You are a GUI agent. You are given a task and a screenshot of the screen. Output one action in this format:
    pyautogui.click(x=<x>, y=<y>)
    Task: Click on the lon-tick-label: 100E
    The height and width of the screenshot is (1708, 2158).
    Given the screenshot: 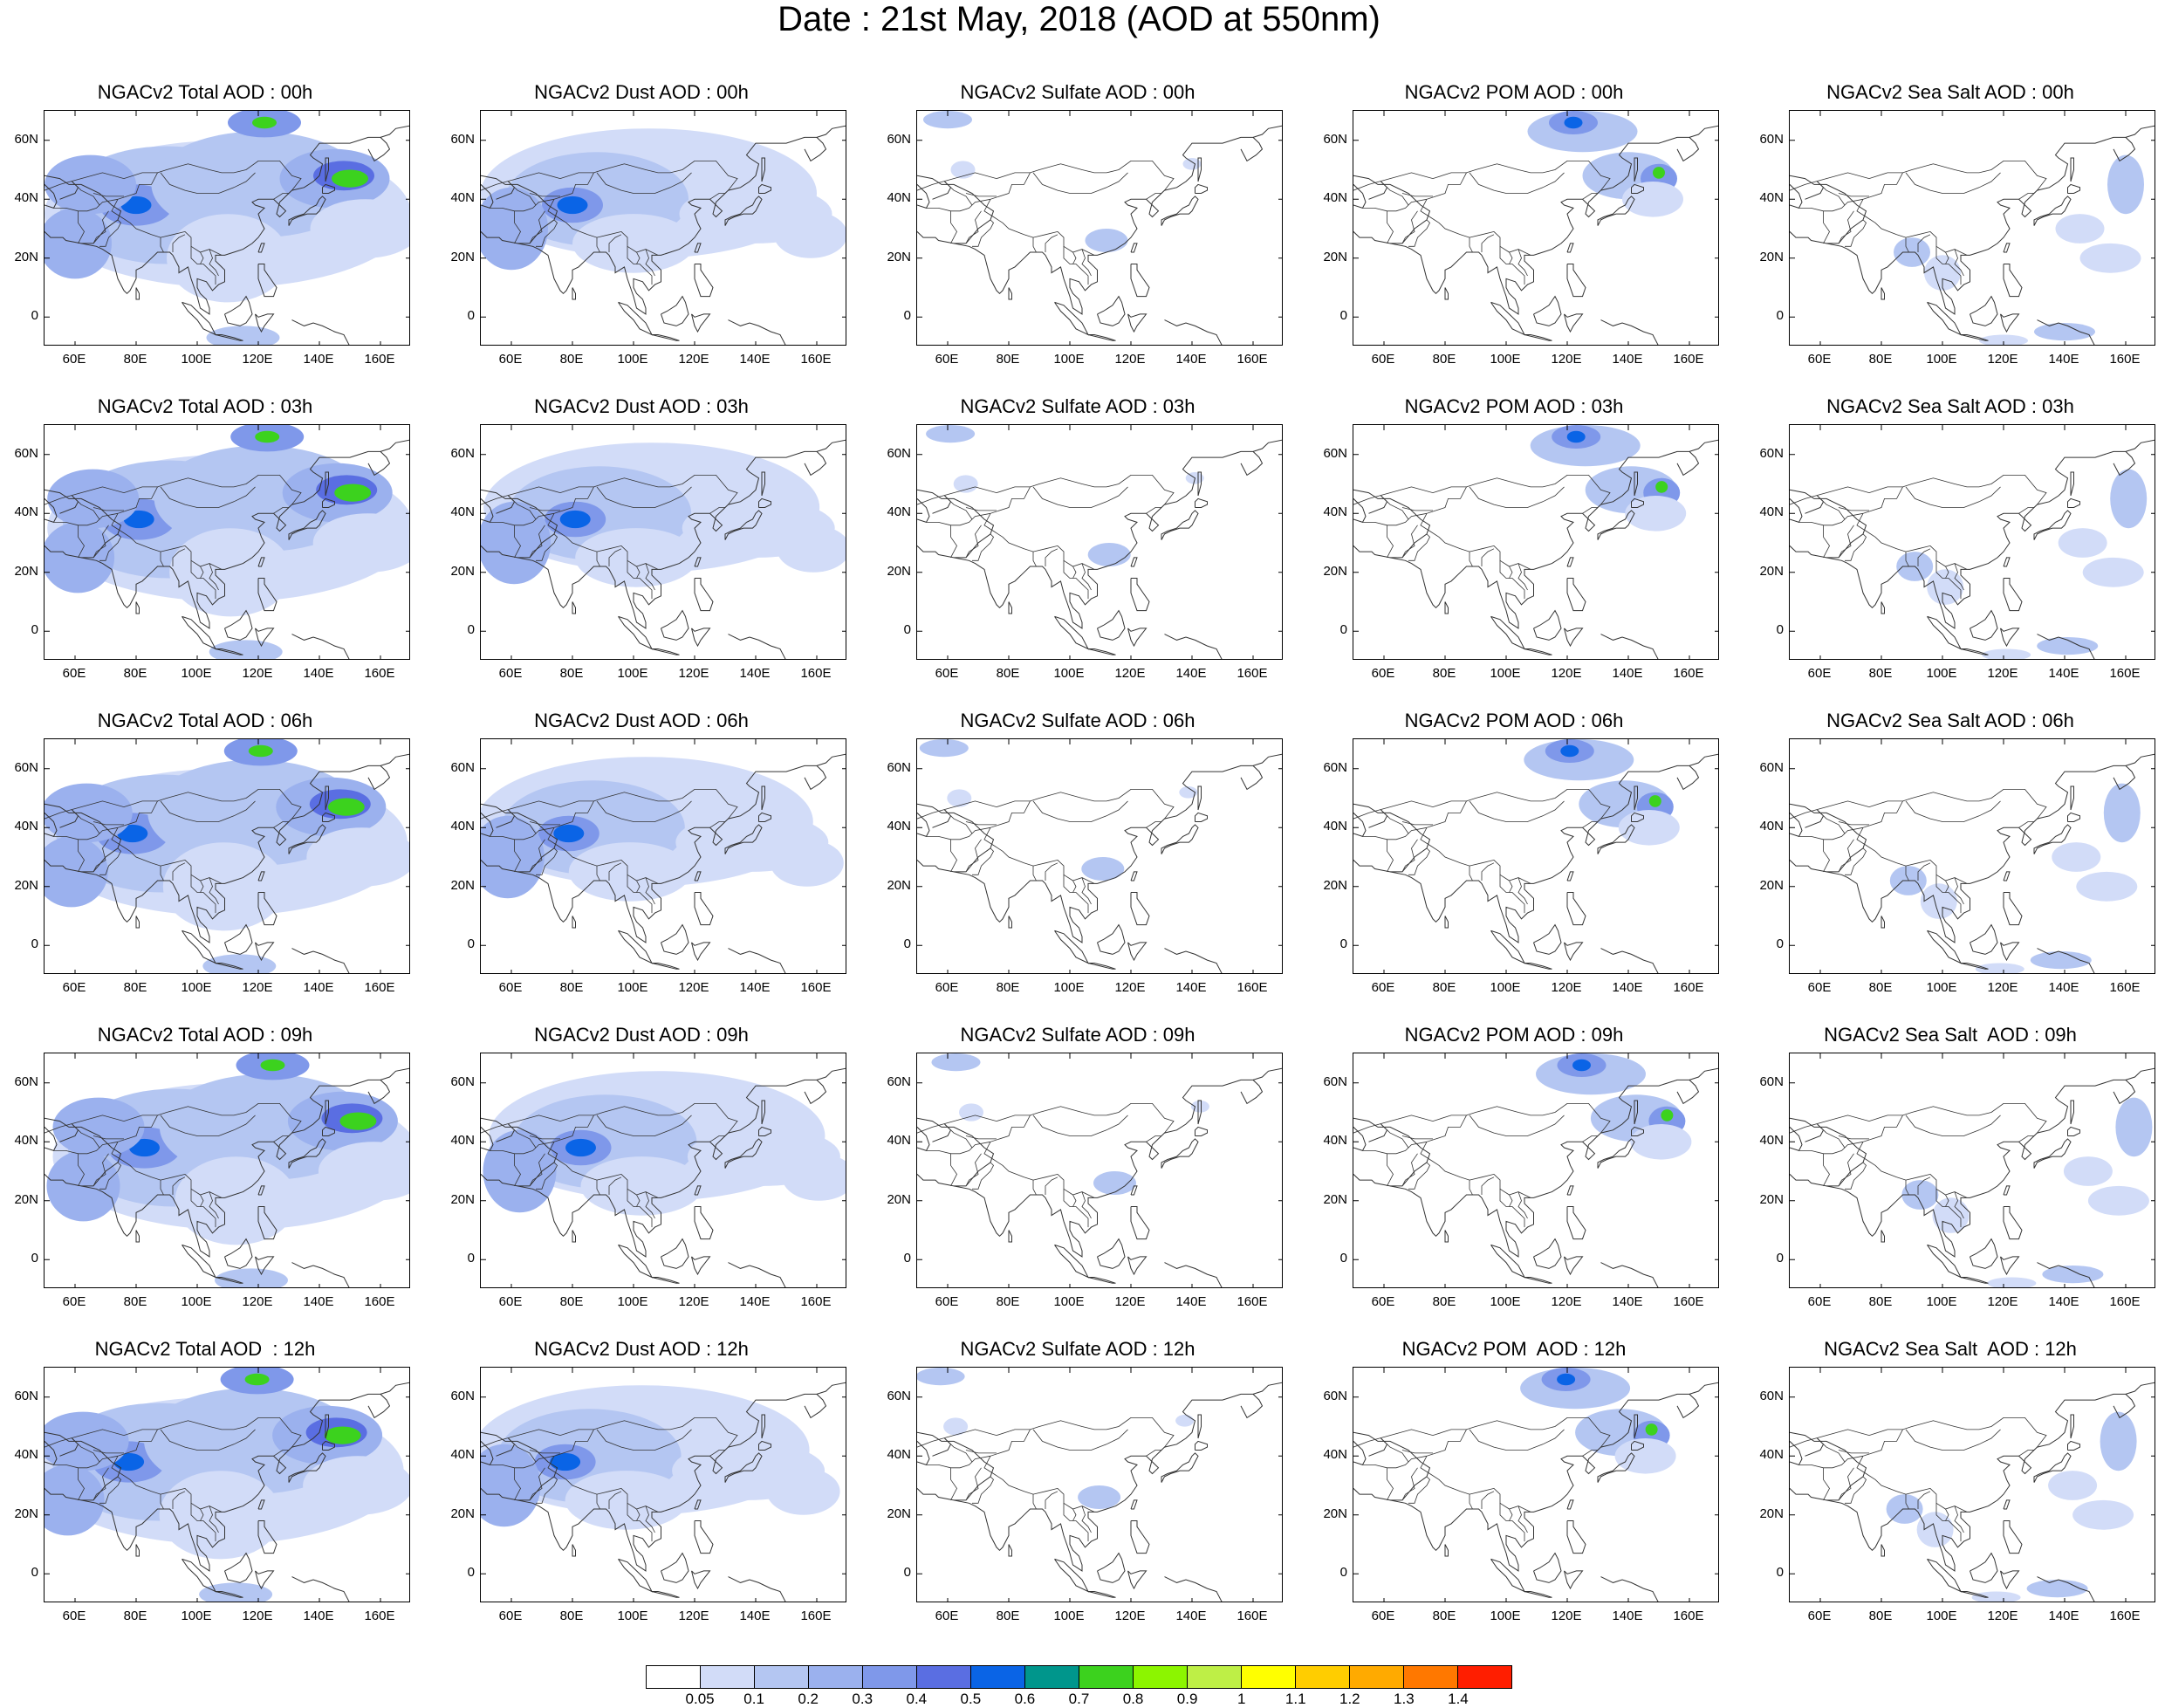 What is the action you would take?
    pyautogui.click(x=632, y=987)
    